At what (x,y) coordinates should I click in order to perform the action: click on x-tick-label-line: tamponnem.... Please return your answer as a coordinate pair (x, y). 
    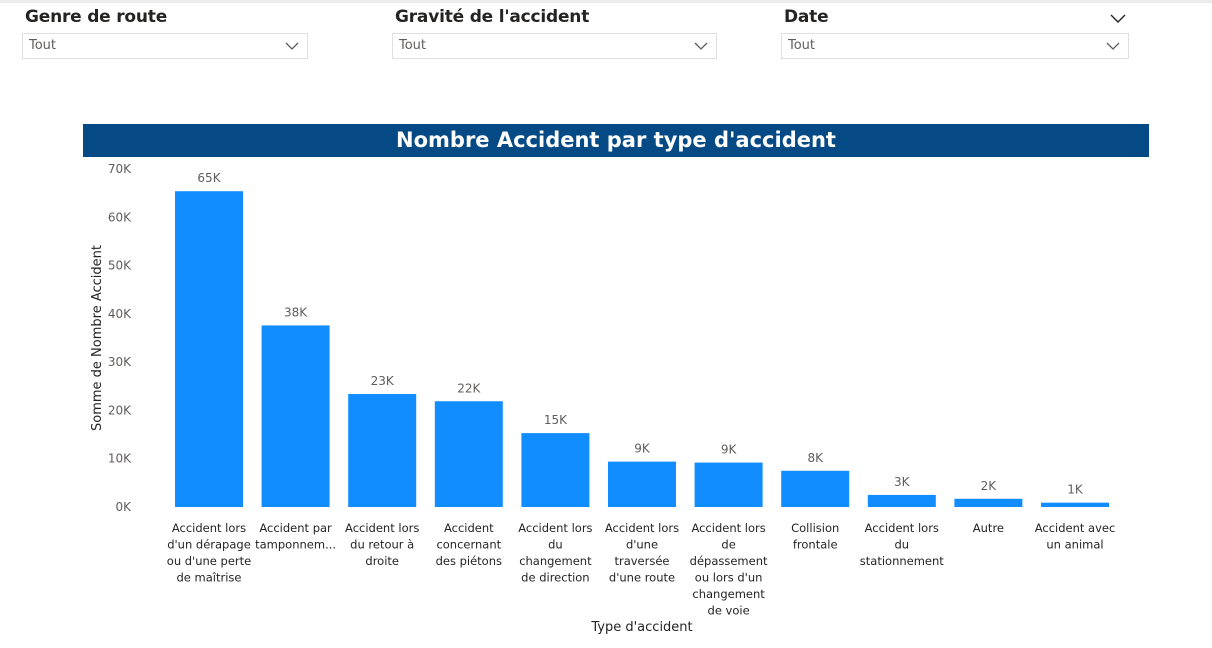
    Looking at the image, I should click on (295, 545).